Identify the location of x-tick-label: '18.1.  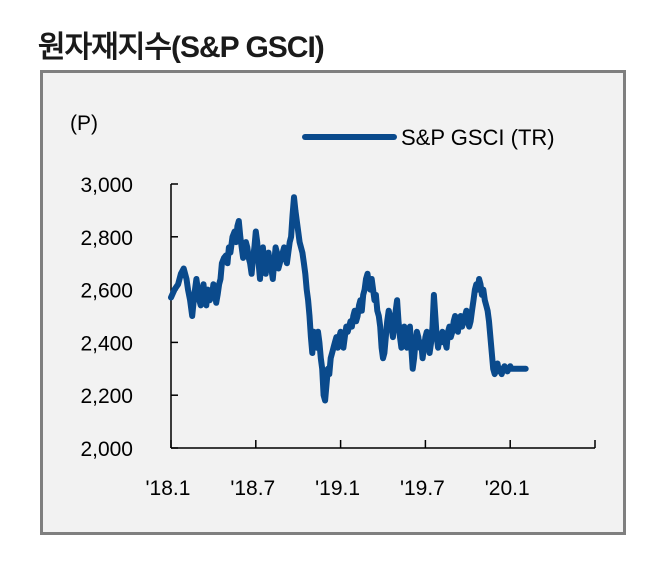
(168, 488).